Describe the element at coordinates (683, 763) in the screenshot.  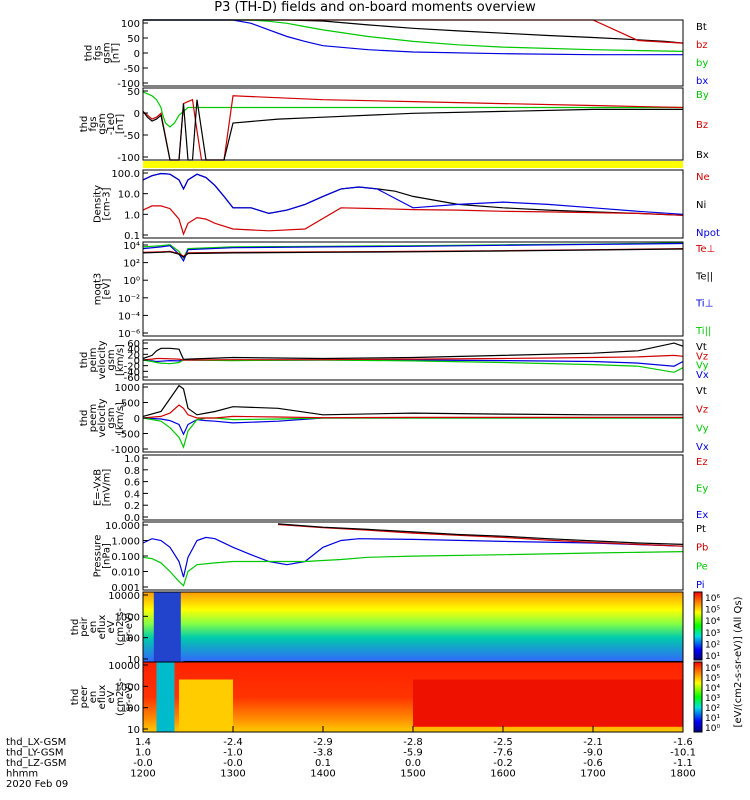
I see `xrow-value: -1.1` at that location.